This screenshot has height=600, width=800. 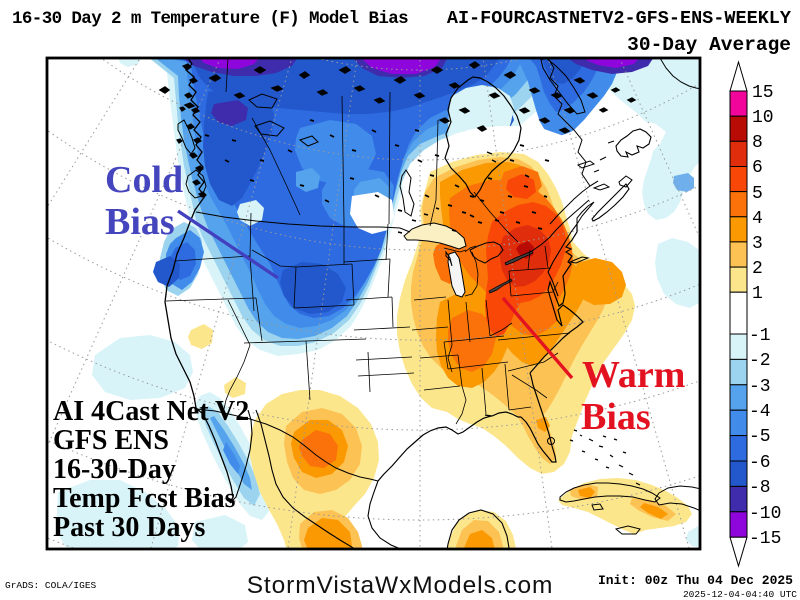 What do you see at coordinates (51, 585) in the screenshot?
I see `svg-text: GrADS: COLA/IGES` at bounding box center [51, 585].